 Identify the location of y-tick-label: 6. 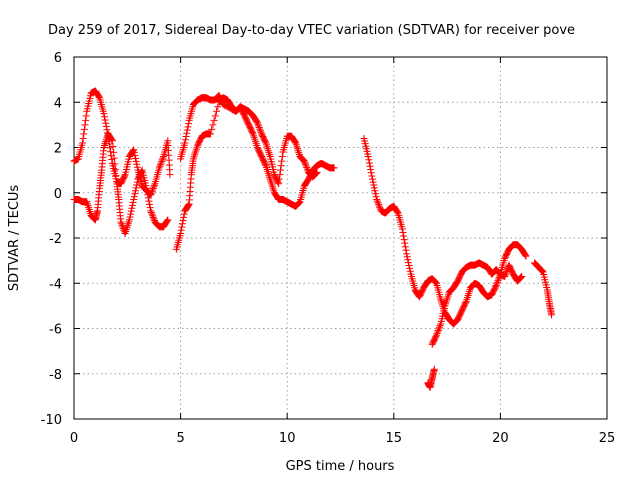
(58, 58).